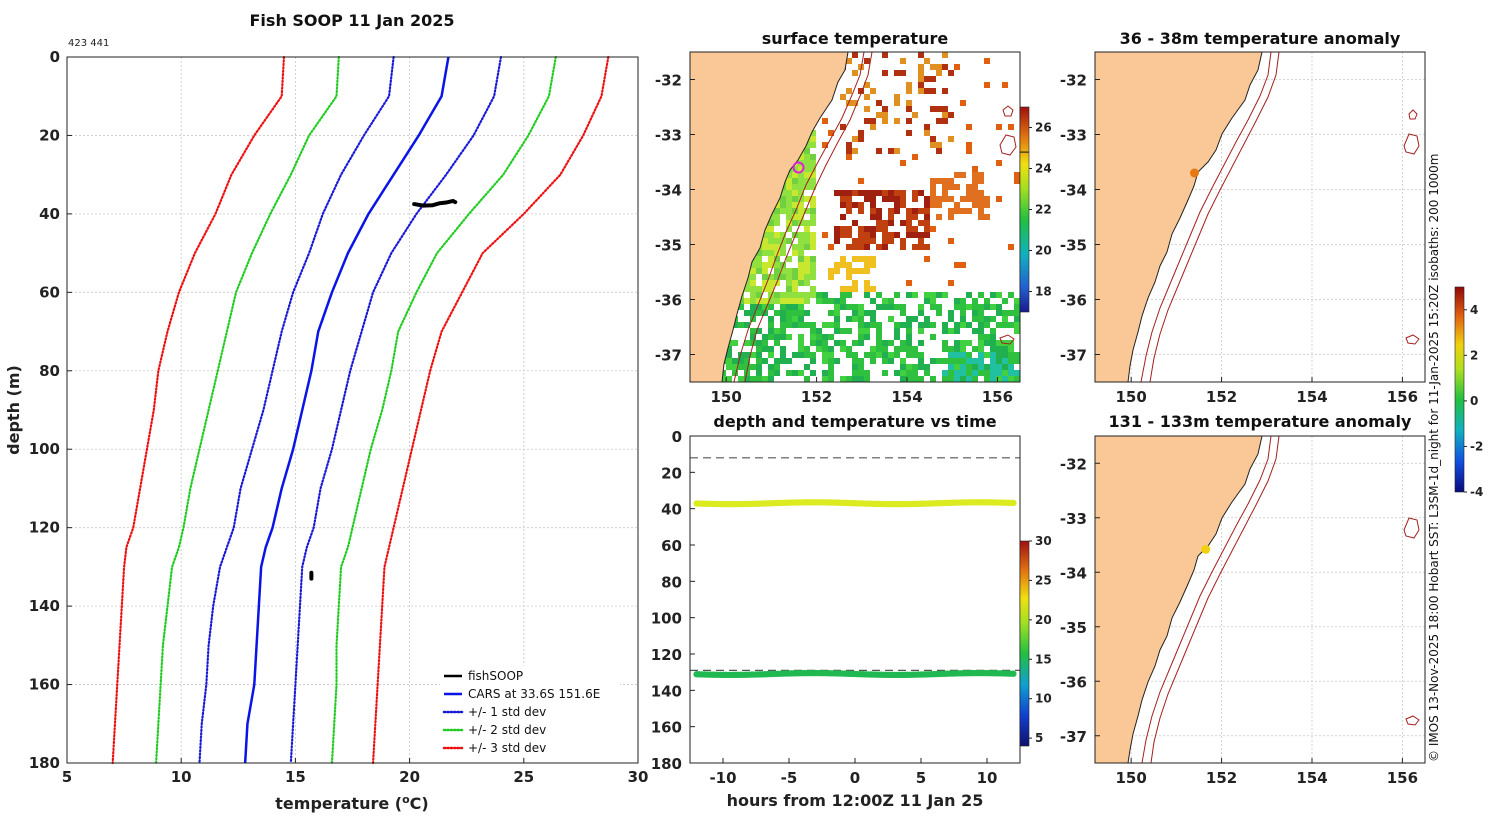 This screenshot has height=820, width=1500. I want to click on profile-series-line, so click(247, 410).